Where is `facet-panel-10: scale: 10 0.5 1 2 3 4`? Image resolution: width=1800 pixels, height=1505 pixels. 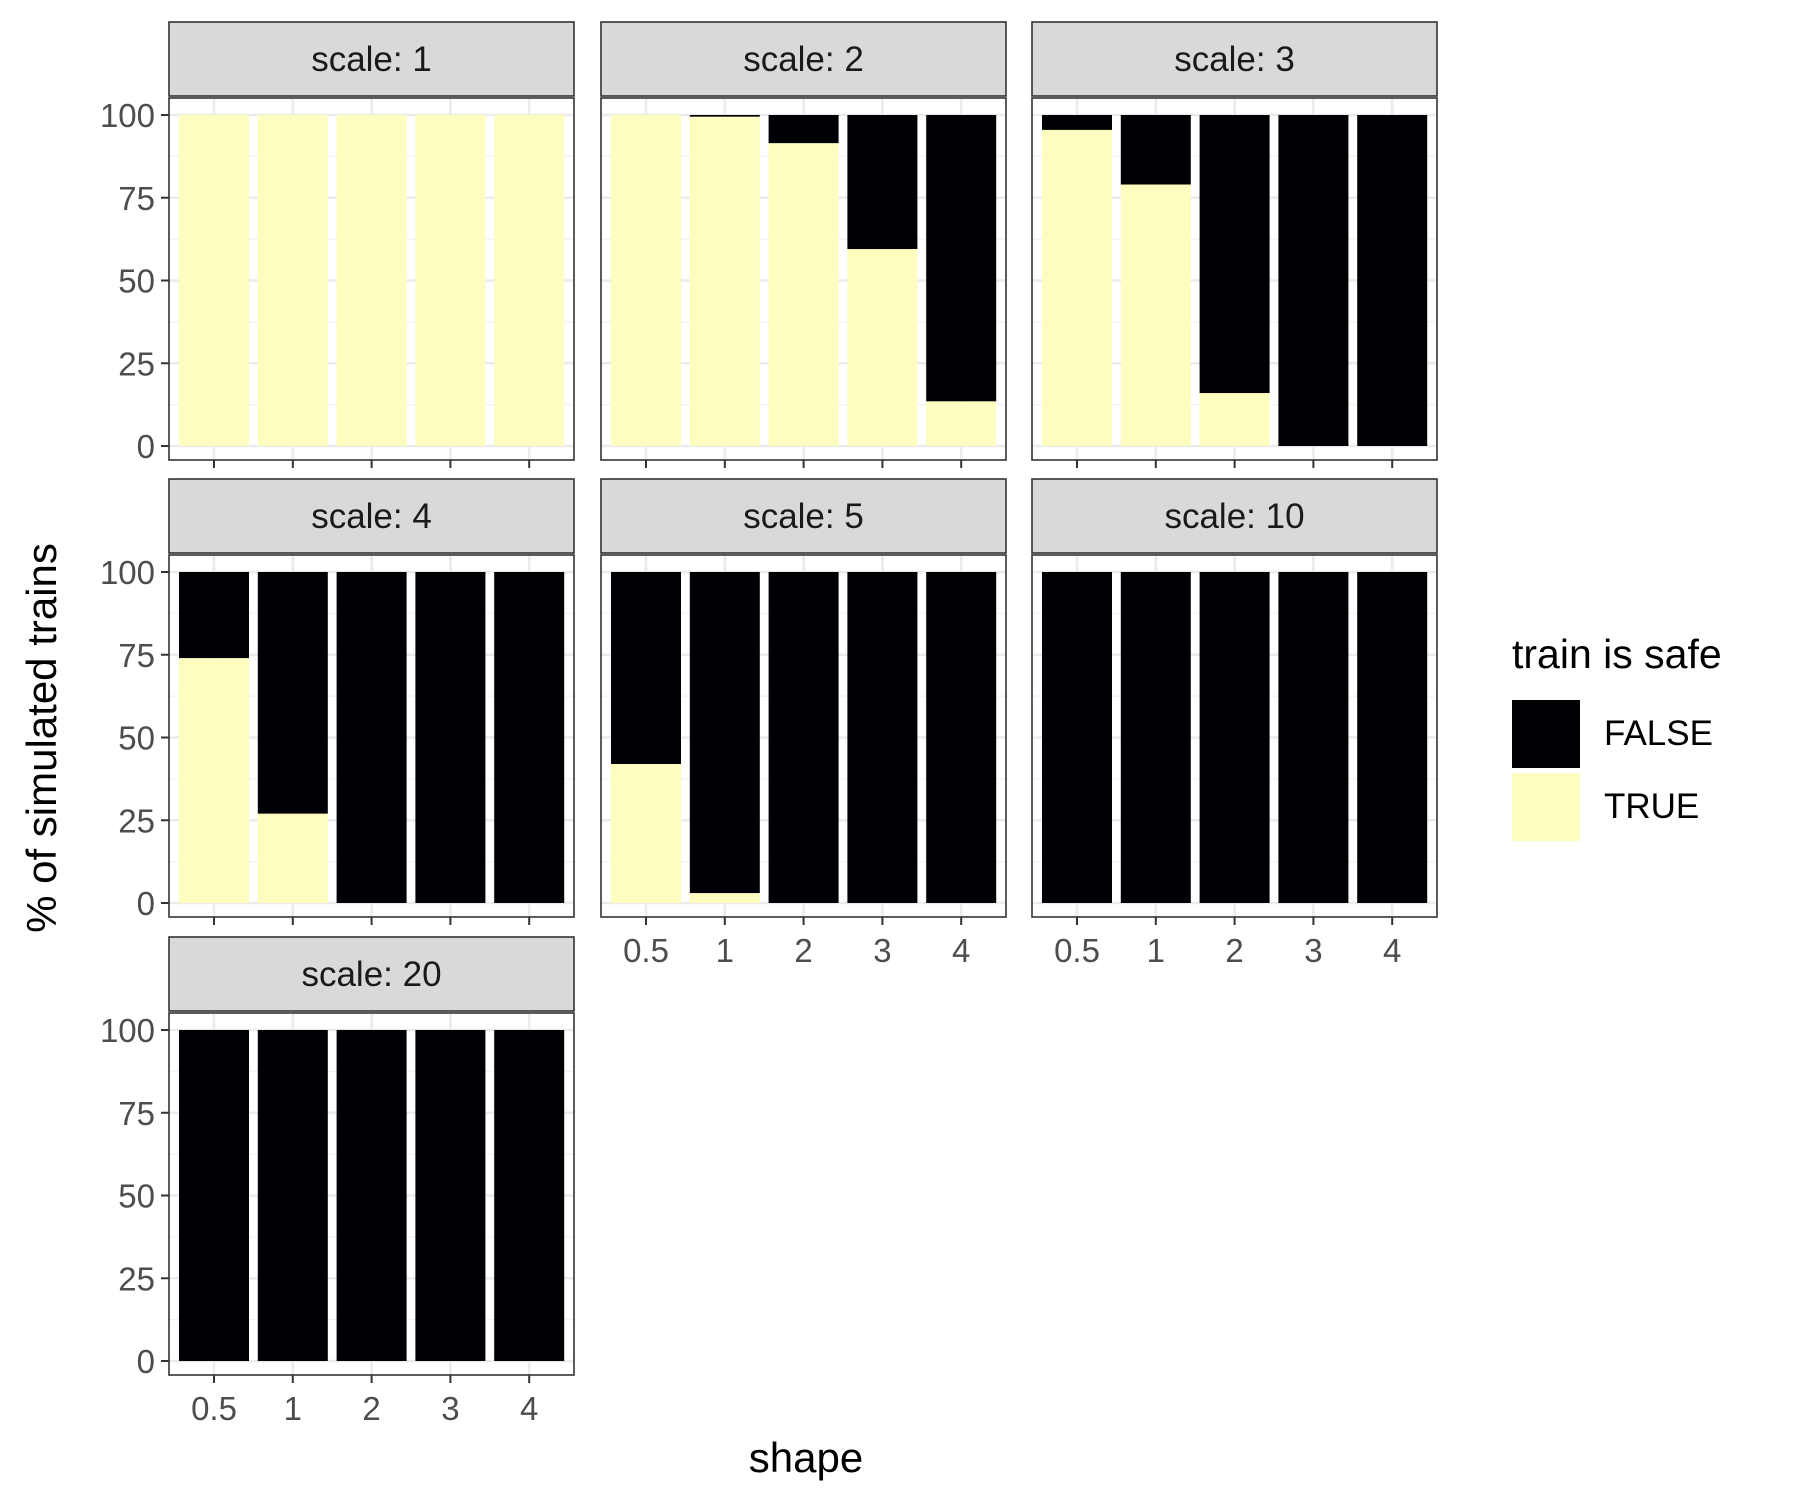 facet-panel-10: scale: 10 0.5 1 2 3 4 is located at coordinates (1234, 723).